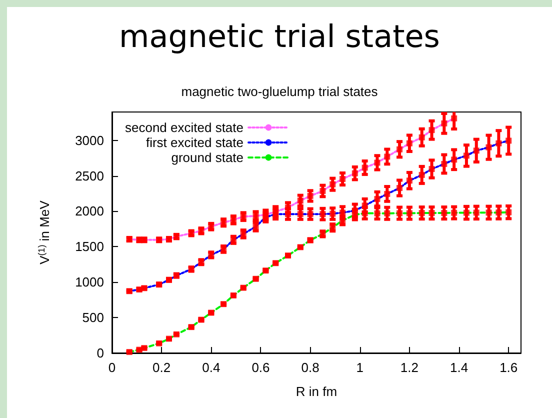 The image size is (552, 418). What do you see at coordinates (89, 246) in the screenshot?
I see `y-tick-label: 1500` at bounding box center [89, 246].